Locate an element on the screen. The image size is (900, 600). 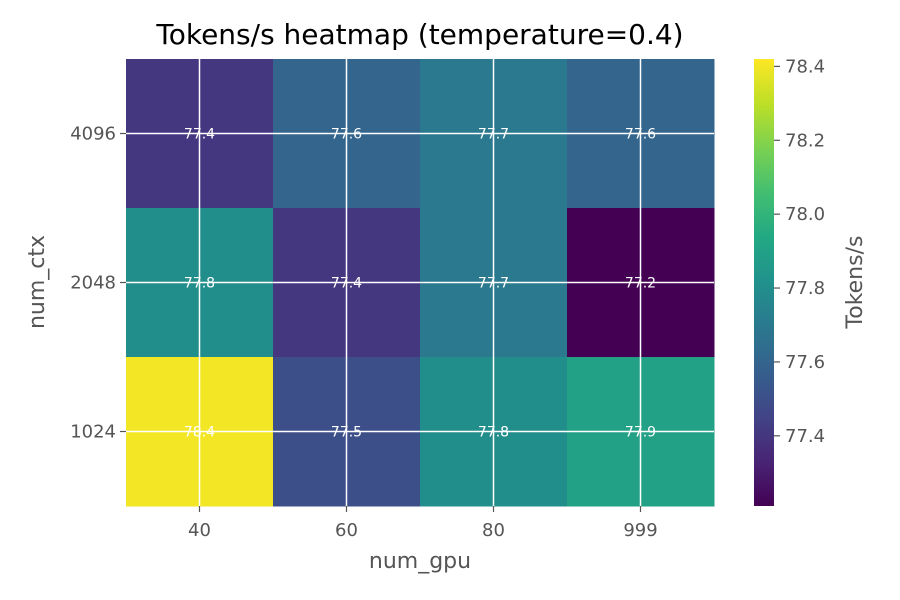
x-tick-label: 40 is located at coordinates (199, 530).